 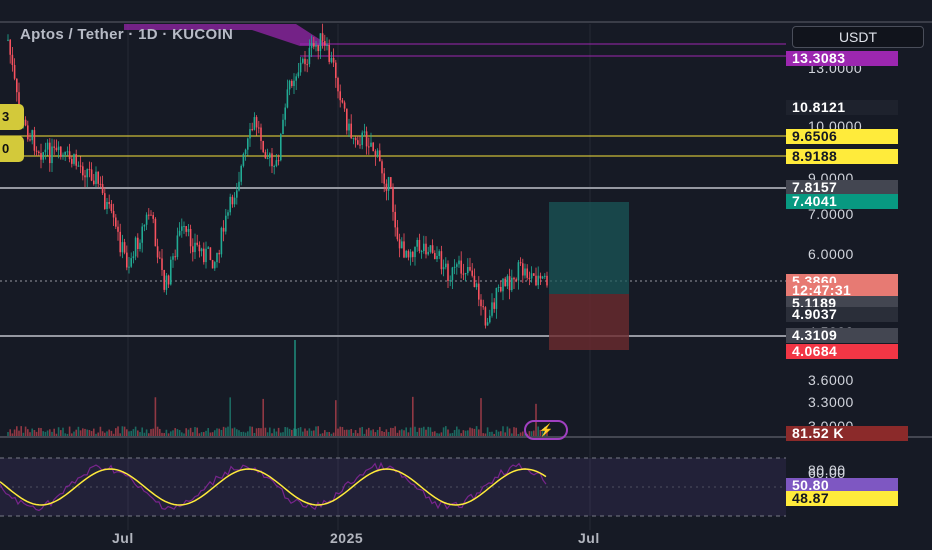 I want to click on symbol-title: Aptos / Tether · 1D · KUCOIN, so click(x=127, y=34).